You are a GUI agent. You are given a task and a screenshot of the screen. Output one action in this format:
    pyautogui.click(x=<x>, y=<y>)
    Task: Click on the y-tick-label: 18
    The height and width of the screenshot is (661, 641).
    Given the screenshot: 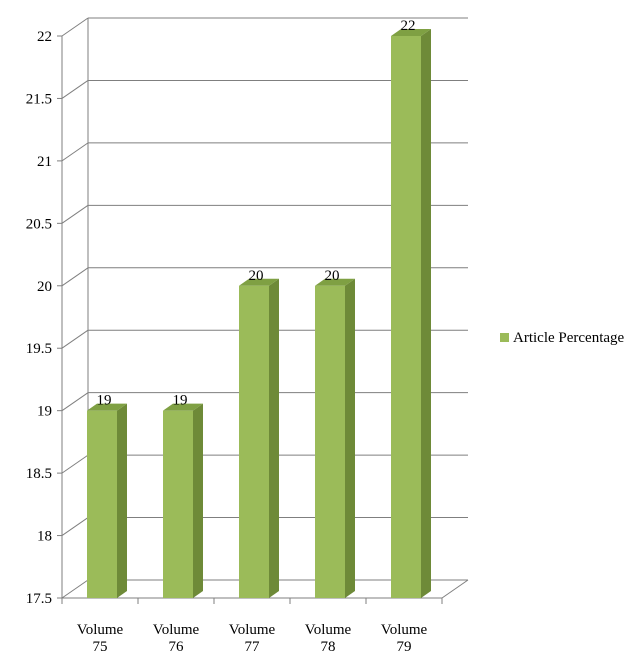 What is the action you would take?
    pyautogui.click(x=44, y=537)
    